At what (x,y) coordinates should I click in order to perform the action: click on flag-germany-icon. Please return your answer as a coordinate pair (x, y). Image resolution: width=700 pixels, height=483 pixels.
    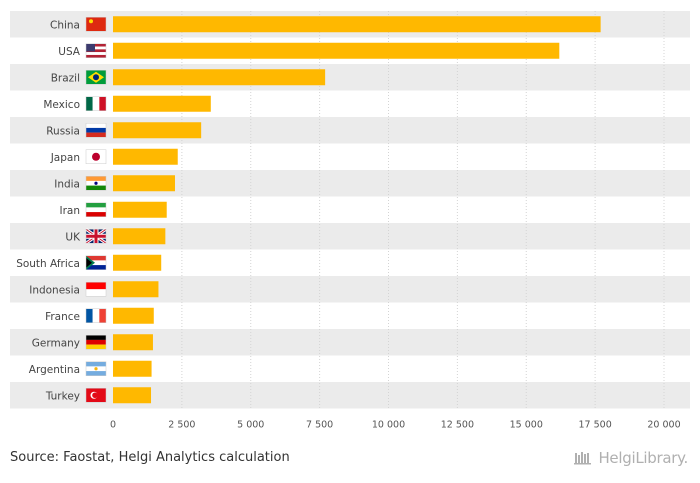
    Looking at the image, I should click on (96, 342).